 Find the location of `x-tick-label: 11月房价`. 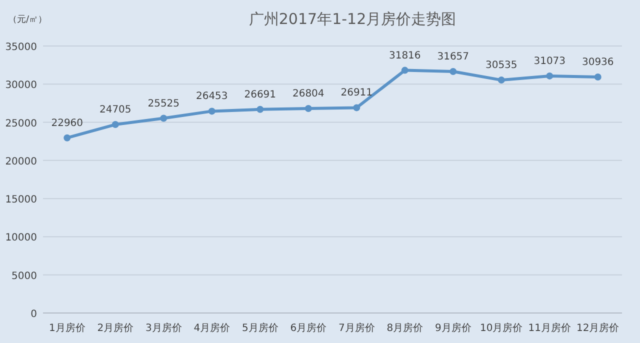

x-tick-label: 11月房价 is located at coordinates (549, 328).